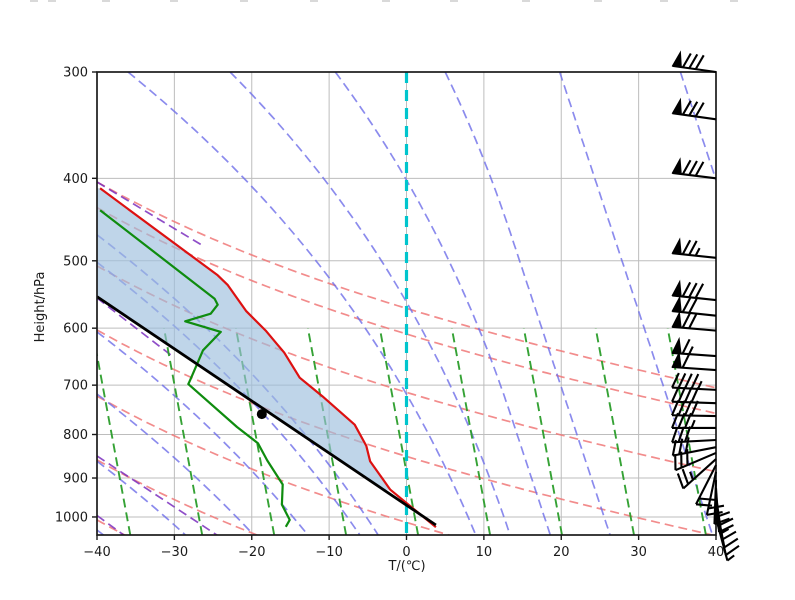  I want to click on x-tick-label: 10, so click(484, 552).